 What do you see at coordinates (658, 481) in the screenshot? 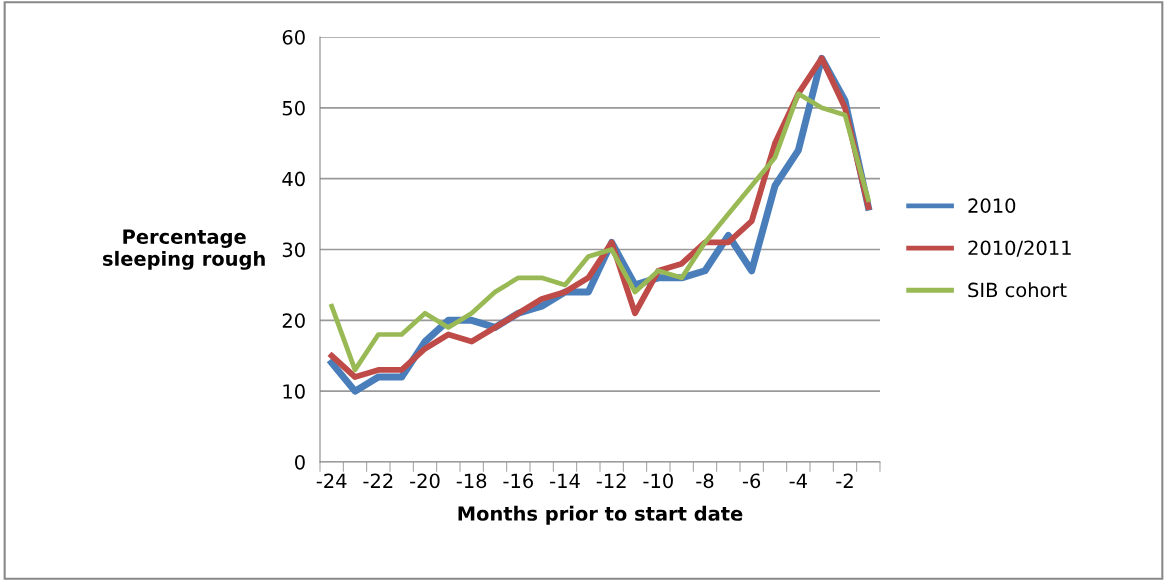
I see `x-tick-label: -10` at bounding box center [658, 481].